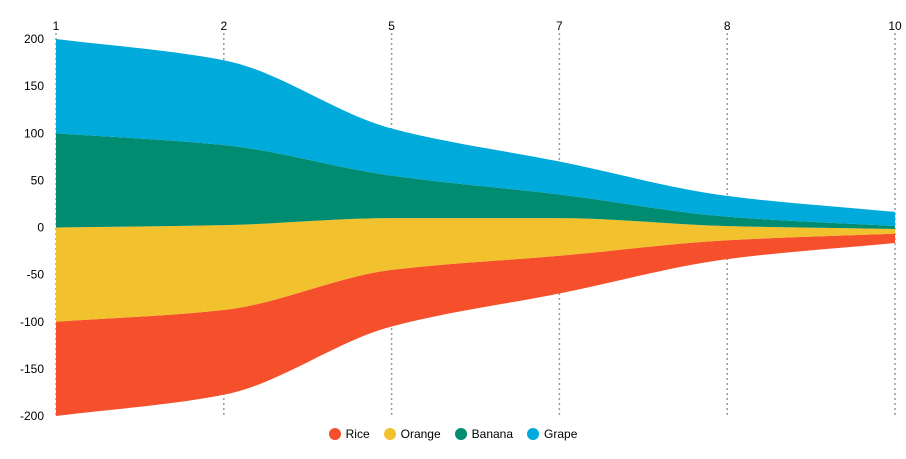 Image resolution: width=906 pixels, height=459 pixels. Describe the element at coordinates (727, 26) in the screenshot. I see `x-tick-label: 8` at that location.